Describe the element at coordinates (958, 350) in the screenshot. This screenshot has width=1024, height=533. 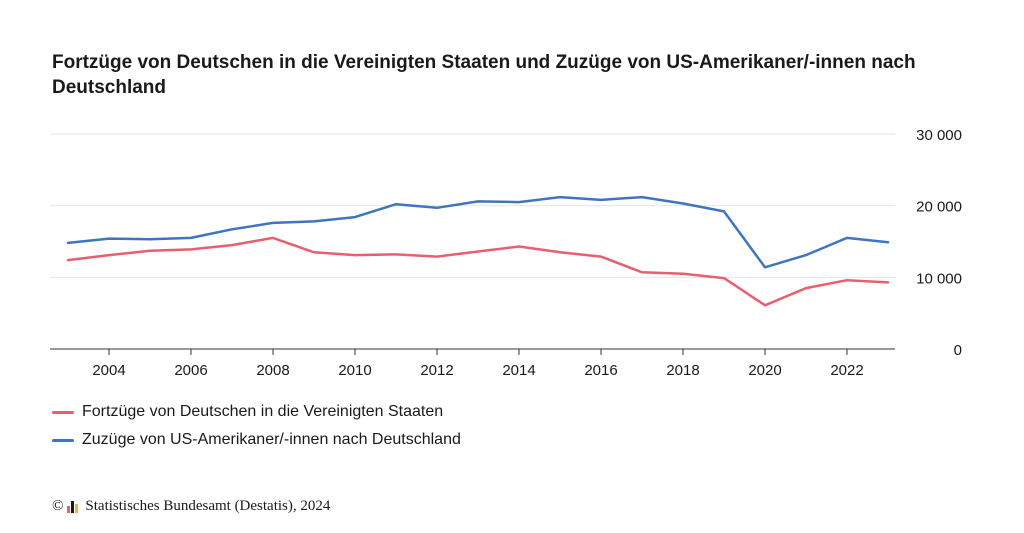
I see `y-tick-label: 0` at that location.